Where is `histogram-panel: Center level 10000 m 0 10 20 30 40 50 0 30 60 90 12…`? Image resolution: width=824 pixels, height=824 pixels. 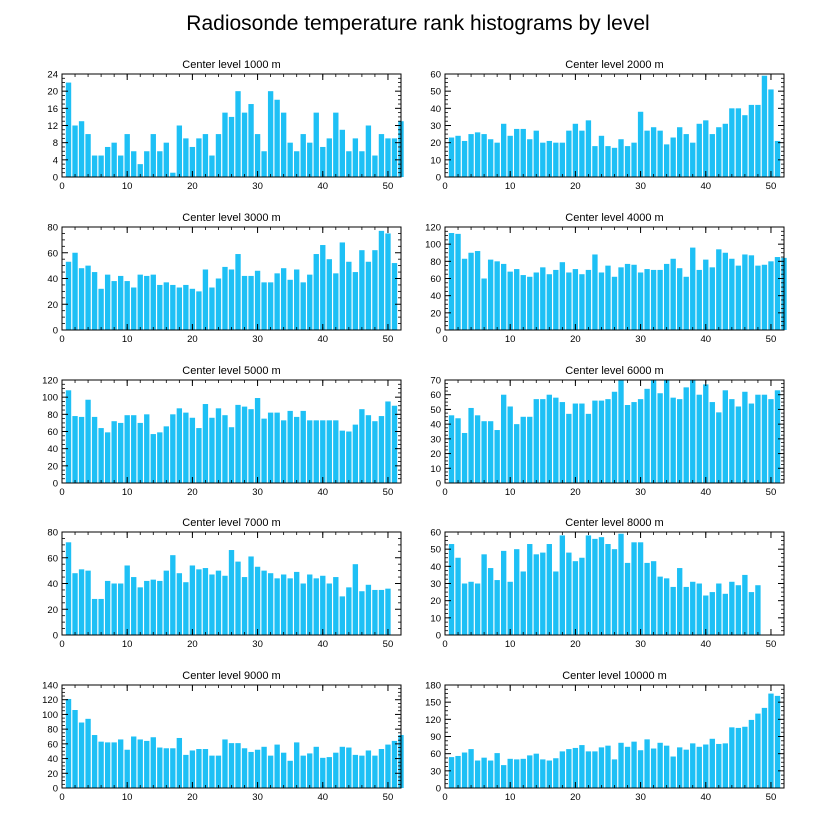 histogram-panel: Center level 10000 m 0 10 20 30 40 50 0 30 60 90 12… is located at coordinates (605, 736).